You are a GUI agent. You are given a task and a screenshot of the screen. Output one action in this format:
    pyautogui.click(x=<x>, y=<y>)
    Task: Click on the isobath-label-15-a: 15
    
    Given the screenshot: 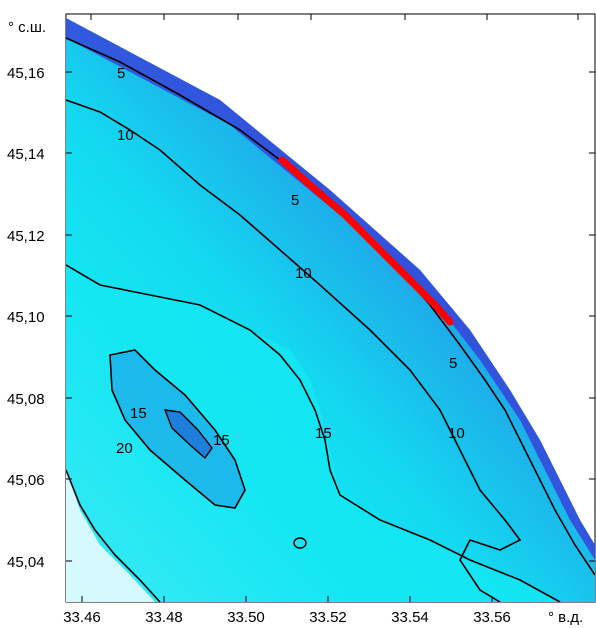 What is the action you would take?
    pyautogui.click(x=138, y=413)
    